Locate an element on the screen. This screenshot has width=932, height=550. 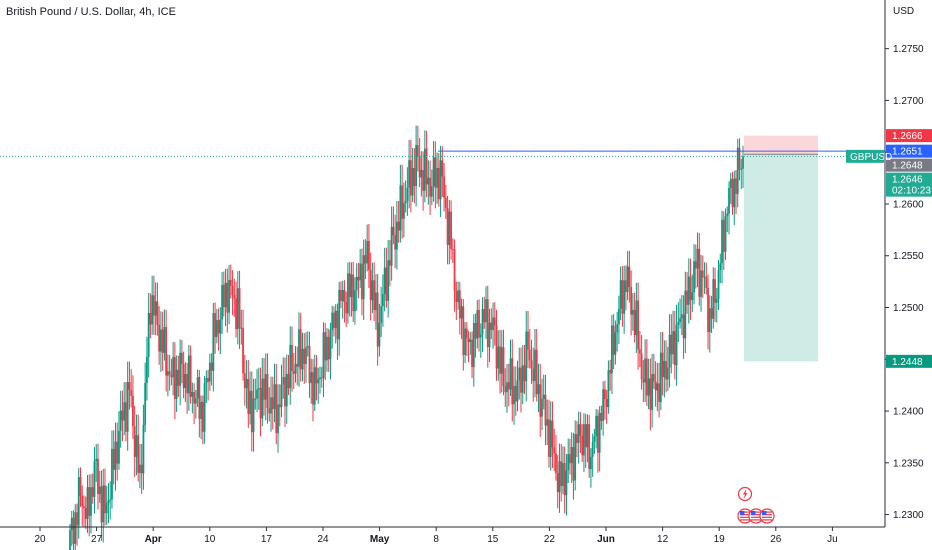
price-tick-label: 1.2550 is located at coordinates (908, 256).